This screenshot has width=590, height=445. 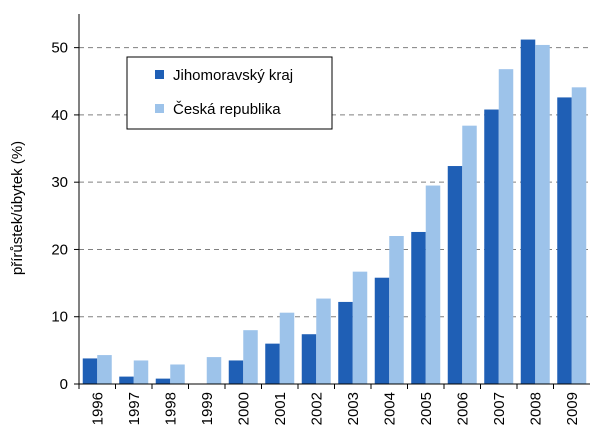 What do you see at coordinates (455, 275) in the screenshot?
I see `bar-jihomoravsk-kraj-2006` at bounding box center [455, 275].